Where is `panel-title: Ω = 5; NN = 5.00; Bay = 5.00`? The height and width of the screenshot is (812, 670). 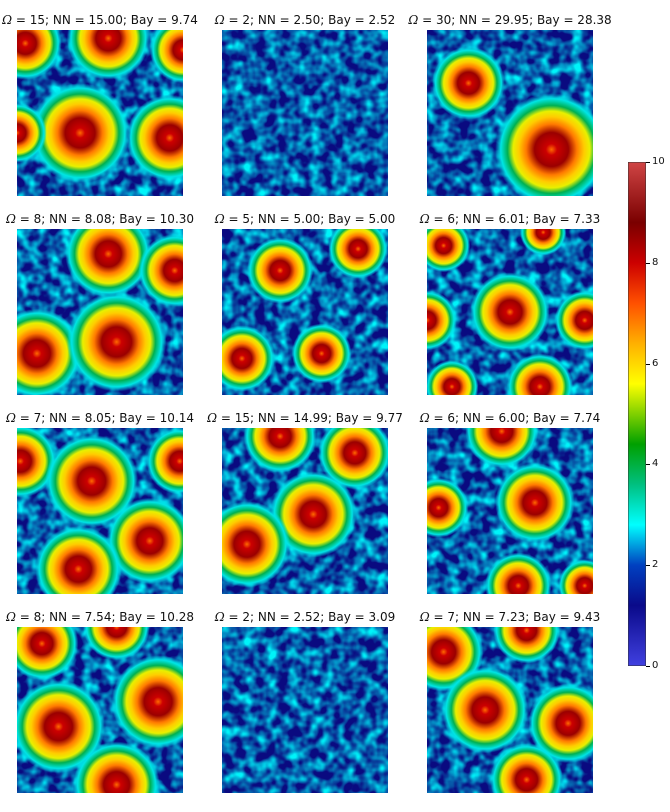
panel-title: Ω = 5; NN = 5.00; Bay = 5.00 is located at coordinates (305, 219).